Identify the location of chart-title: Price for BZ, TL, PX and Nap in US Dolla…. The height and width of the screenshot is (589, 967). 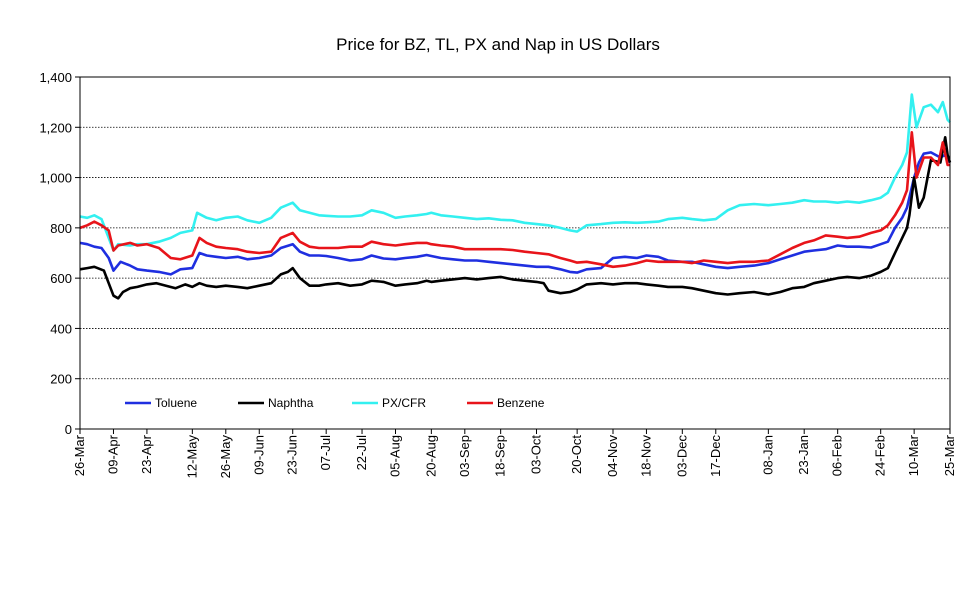
(498, 44).